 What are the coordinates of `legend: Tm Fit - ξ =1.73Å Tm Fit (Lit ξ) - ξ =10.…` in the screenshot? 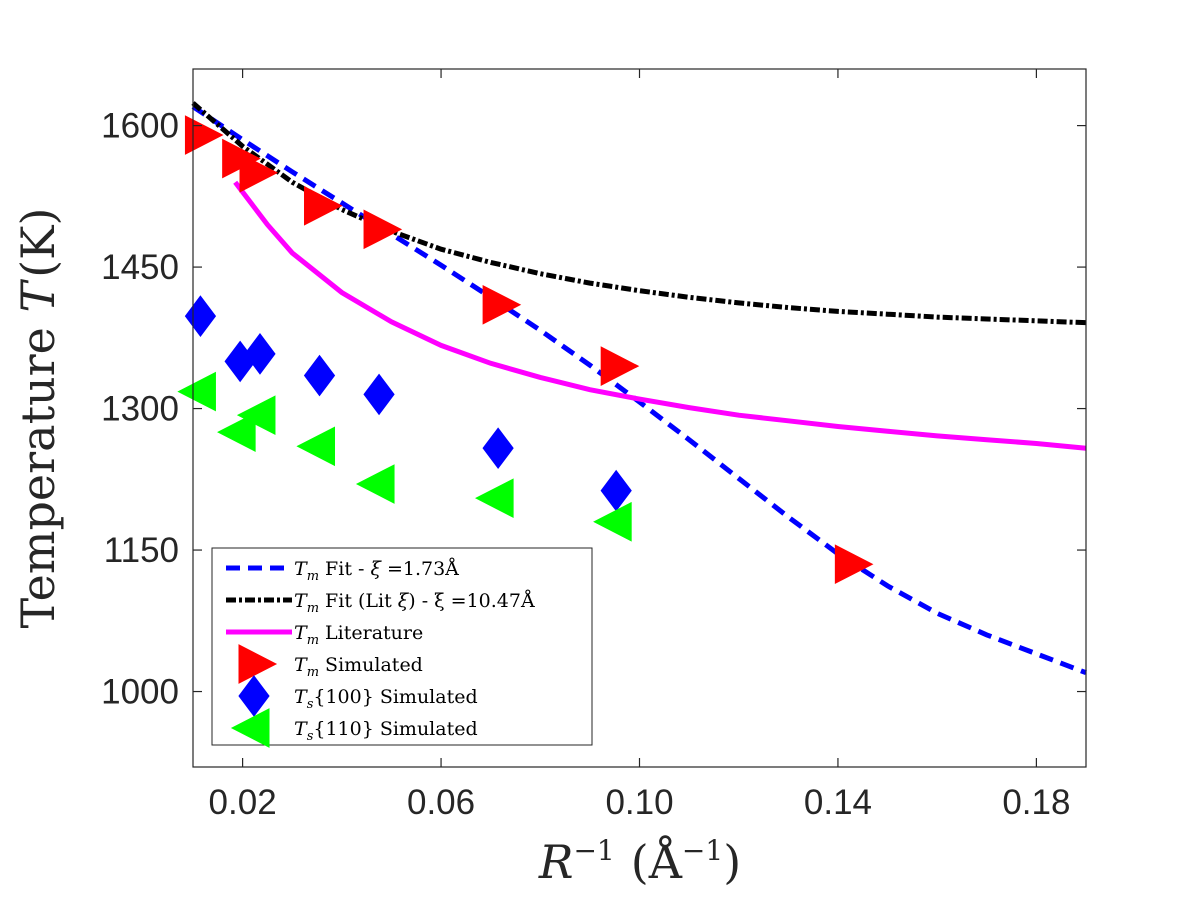 It's located at (402, 647).